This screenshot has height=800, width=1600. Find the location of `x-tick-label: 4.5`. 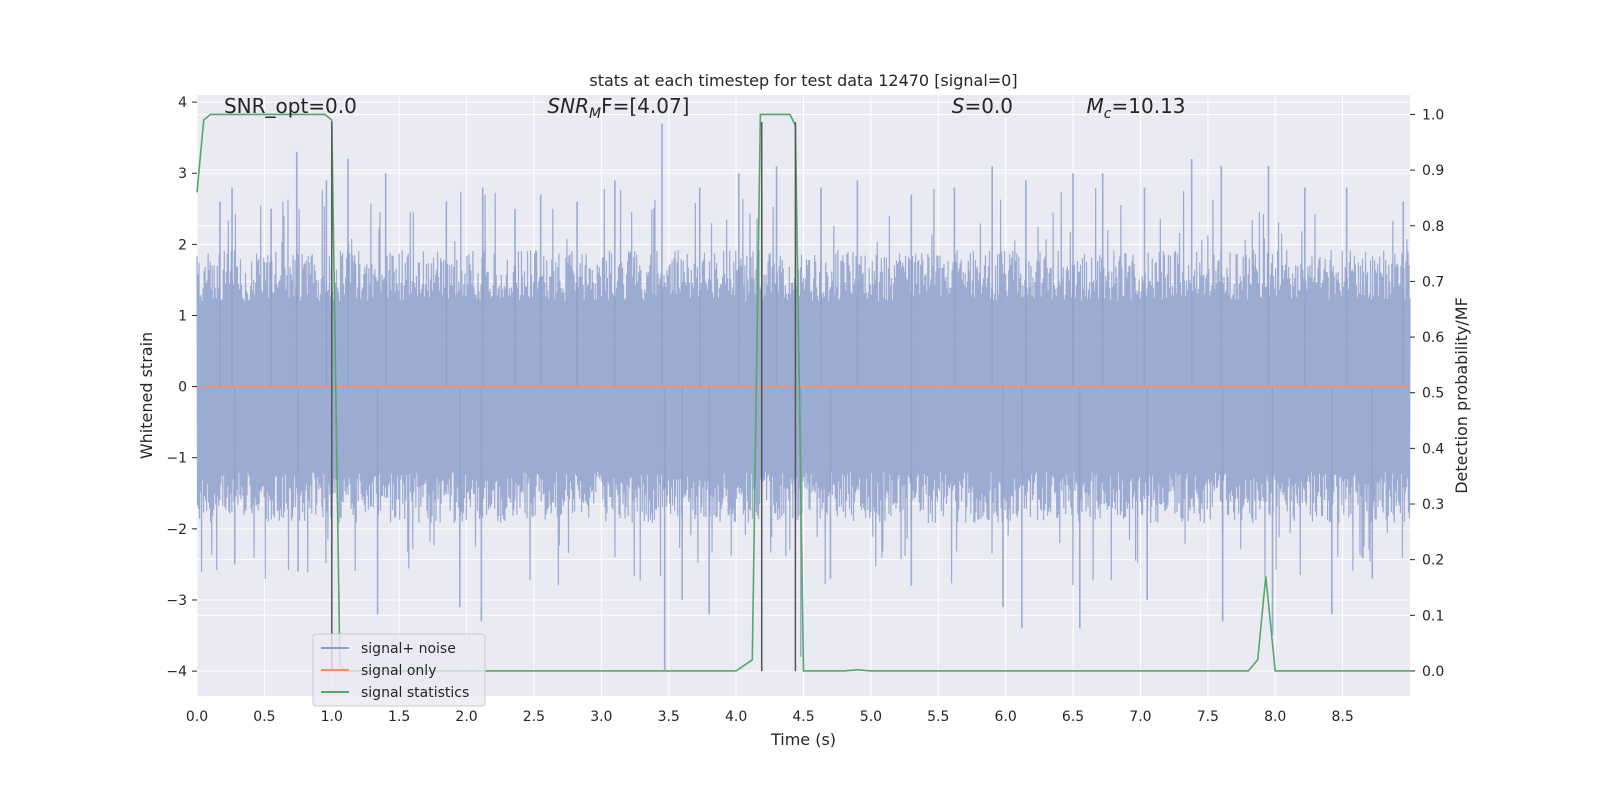

x-tick-label: 4.5 is located at coordinates (803, 717).